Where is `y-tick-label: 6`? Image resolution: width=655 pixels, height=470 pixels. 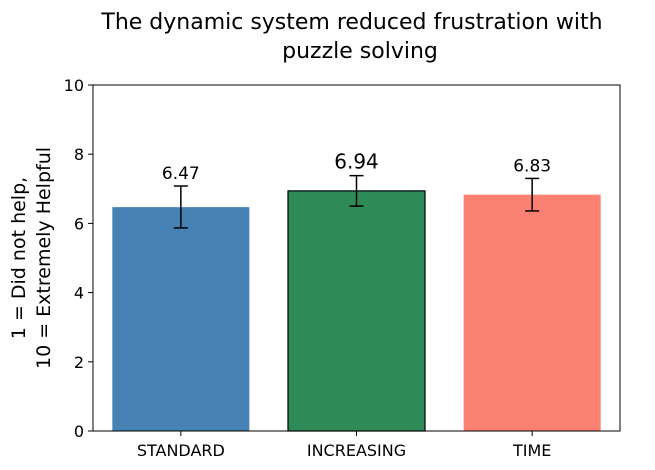
y-tick-label: 6 is located at coordinates (79, 223).